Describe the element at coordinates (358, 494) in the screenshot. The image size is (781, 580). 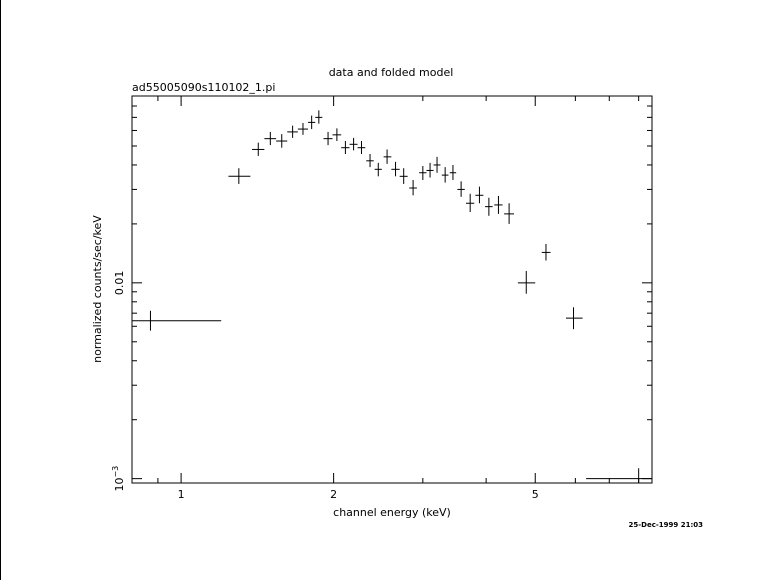
I see `x-tick-labels: 1 2 5` at that location.